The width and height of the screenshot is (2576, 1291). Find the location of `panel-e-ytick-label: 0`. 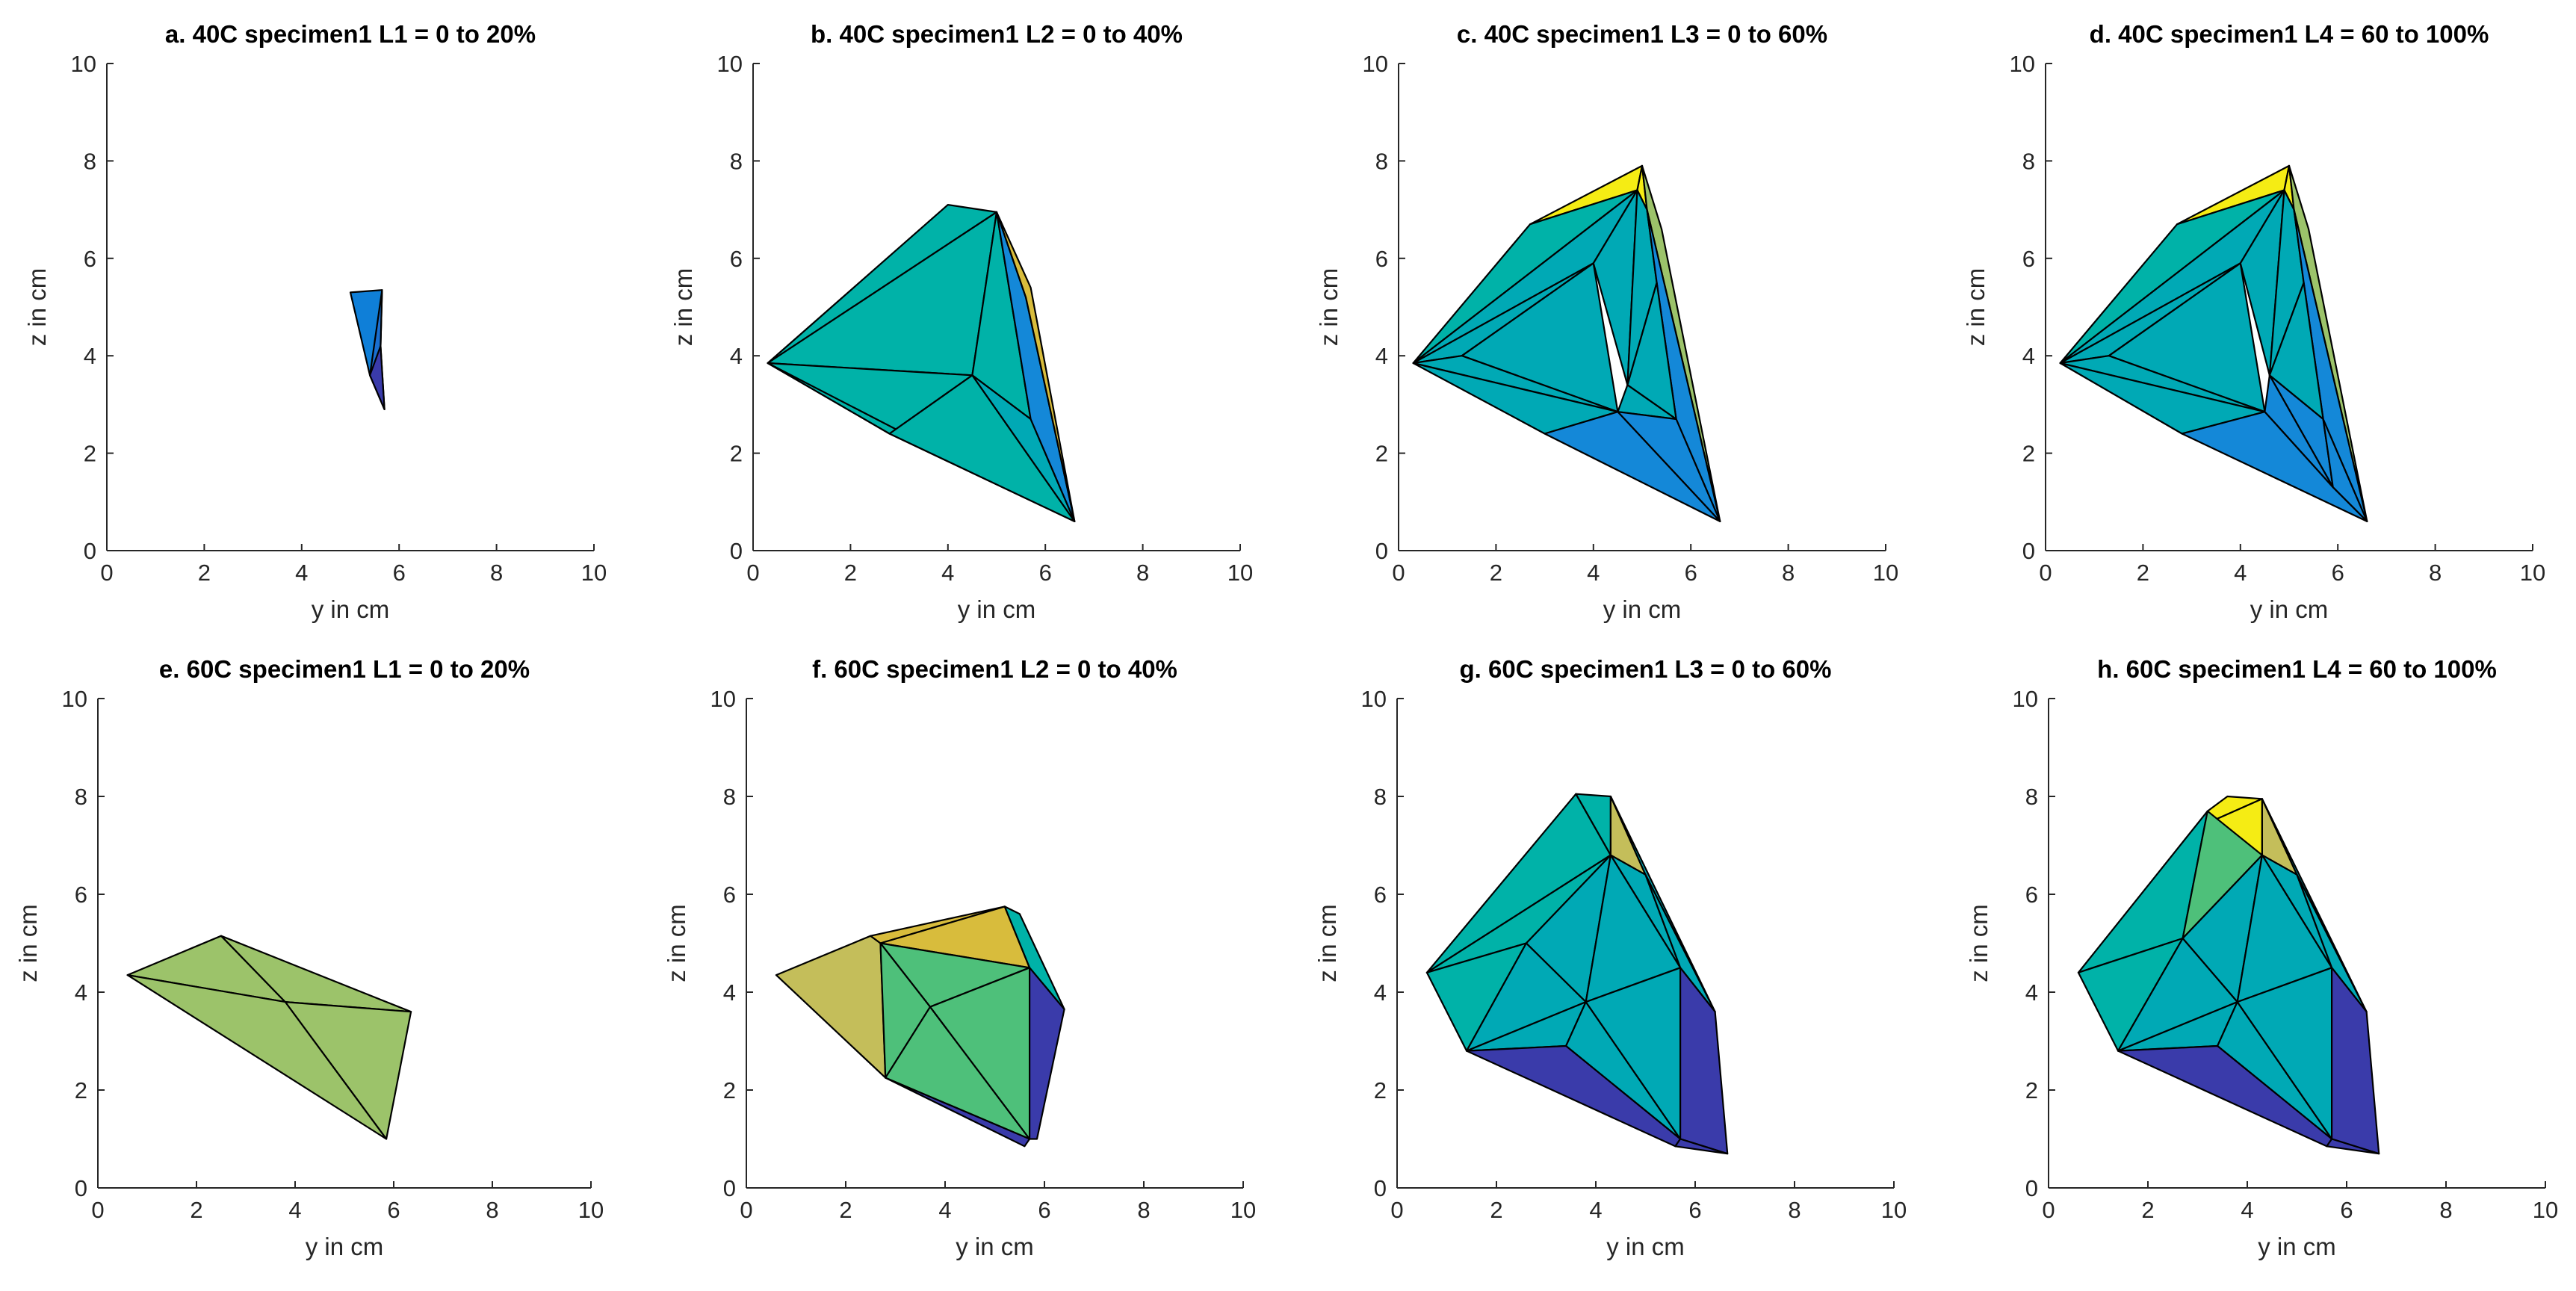

panel-e-ytick-label: 0 is located at coordinates (81, 1188).